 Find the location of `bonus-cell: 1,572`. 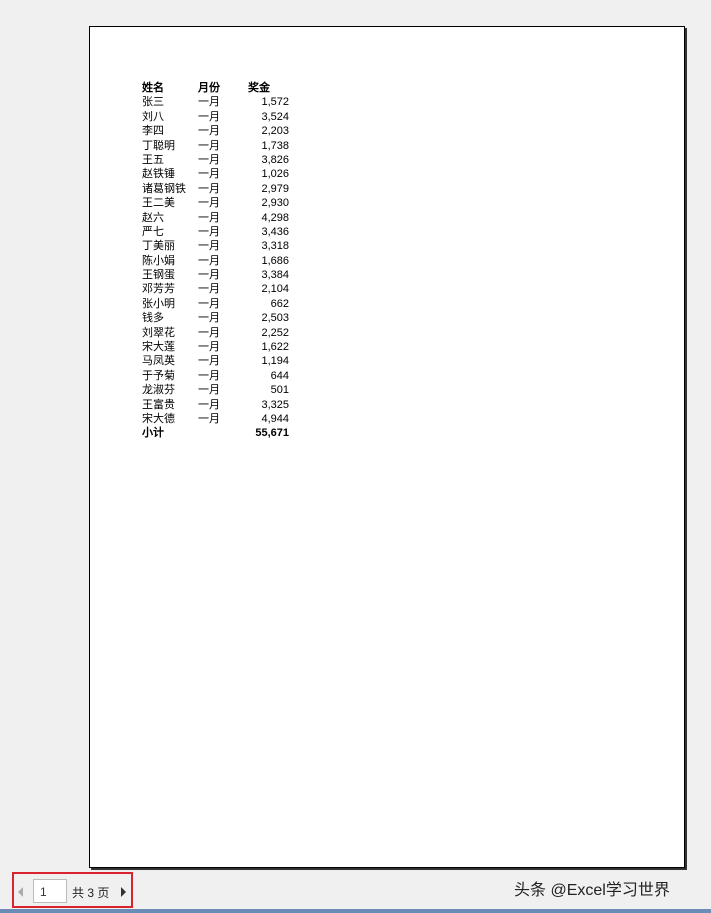

bonus-cell: 1,572 is located at coordinates (275, 102).